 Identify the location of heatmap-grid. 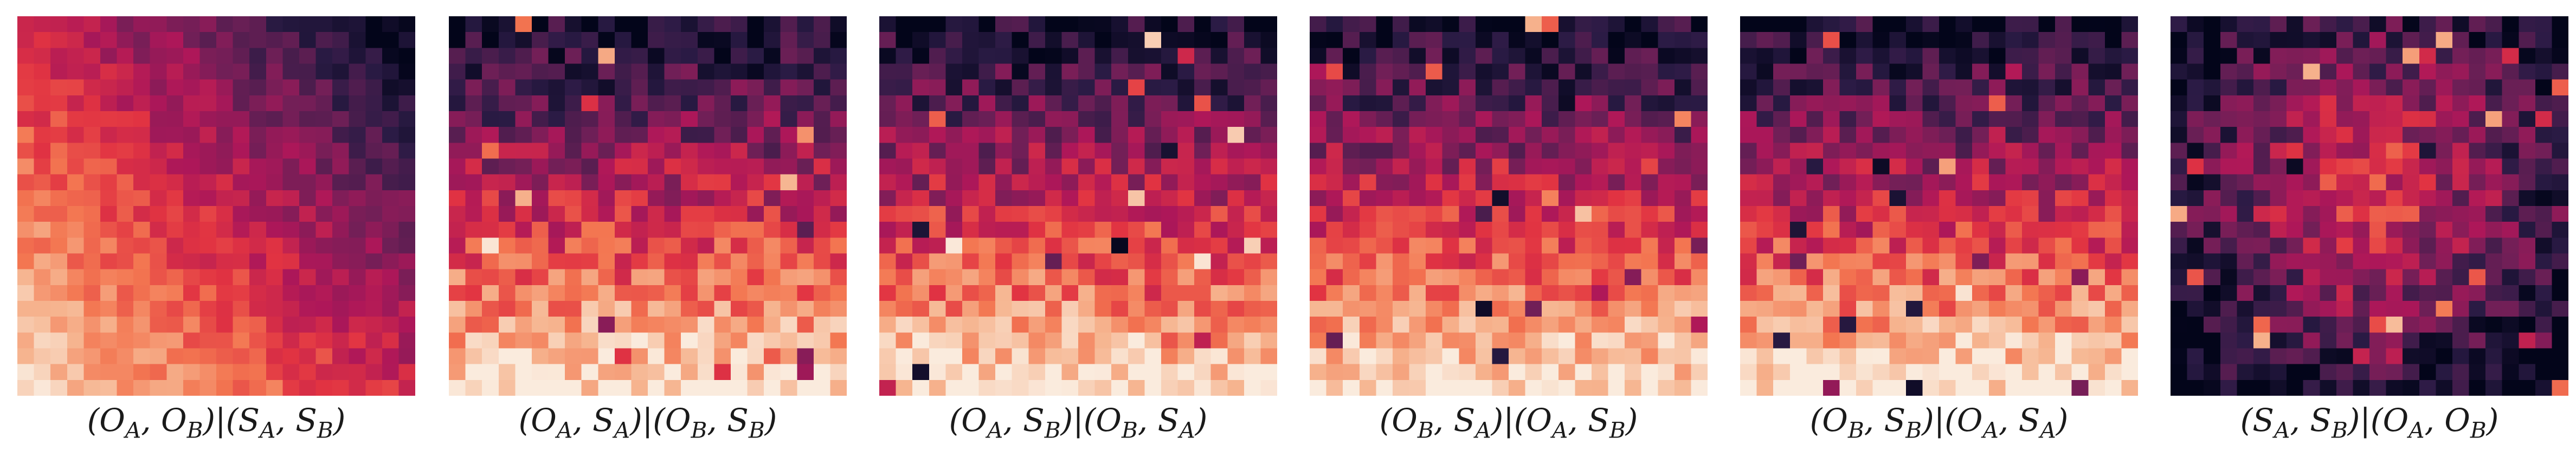
(1939, 206).